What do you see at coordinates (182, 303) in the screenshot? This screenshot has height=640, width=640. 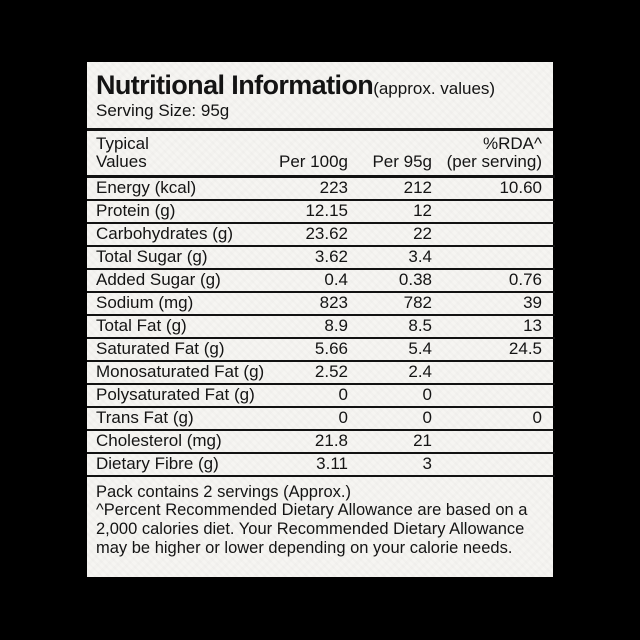 I see `nutrient-name: Sodium (mg)` at bounding box center [182, 303].